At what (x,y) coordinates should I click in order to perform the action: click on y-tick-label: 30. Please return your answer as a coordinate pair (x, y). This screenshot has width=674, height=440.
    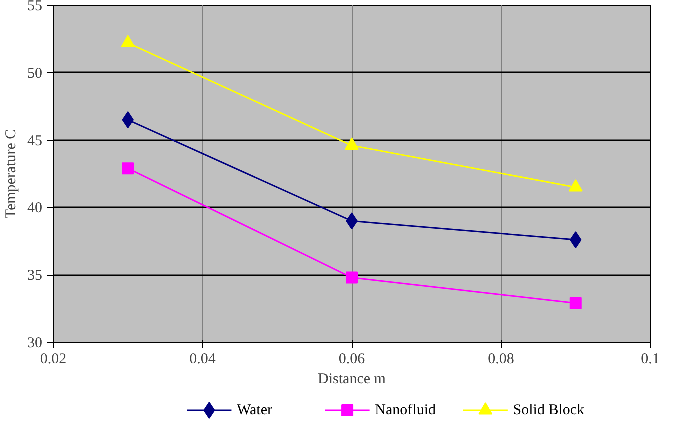
    Looking at the image, I should click on (35, 344).